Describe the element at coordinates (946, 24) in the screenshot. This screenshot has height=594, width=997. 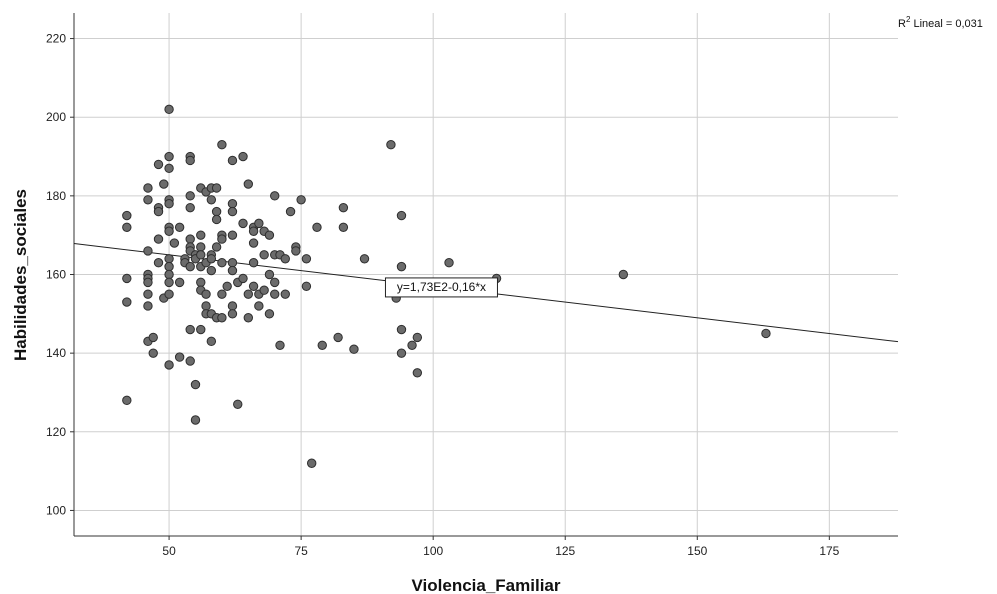
I see `r2-value: Lineal = 0,031` at that location.